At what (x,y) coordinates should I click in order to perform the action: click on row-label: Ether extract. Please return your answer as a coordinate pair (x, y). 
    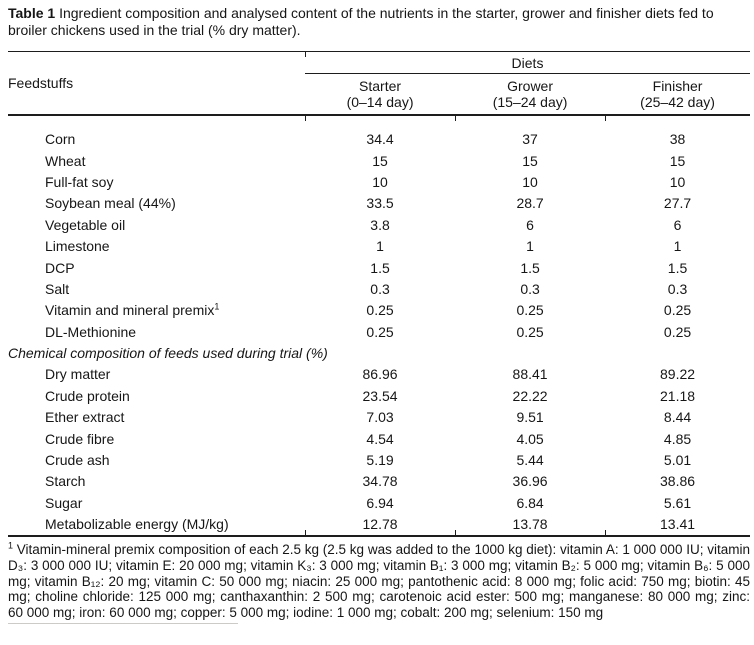
    Looking at the image, I should click on (156, 417).